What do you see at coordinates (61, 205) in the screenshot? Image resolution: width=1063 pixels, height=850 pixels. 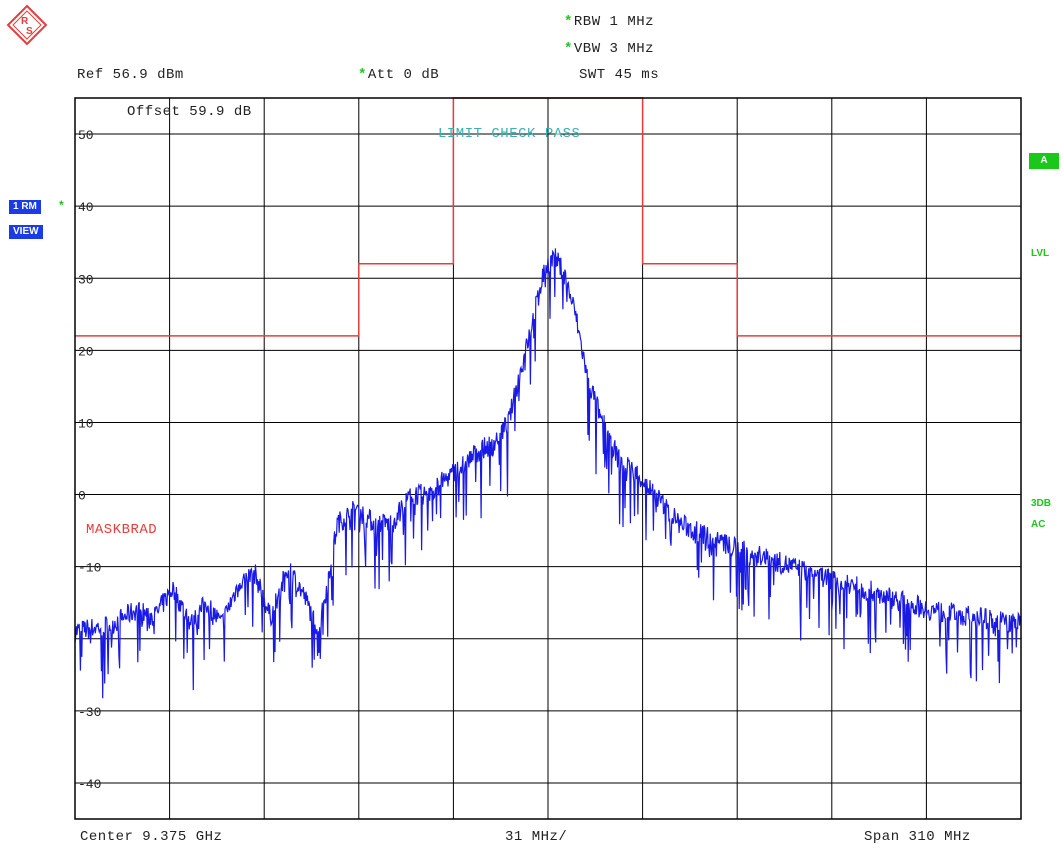 I see `trace-mode-star: *` at bounding box center [61, 205].